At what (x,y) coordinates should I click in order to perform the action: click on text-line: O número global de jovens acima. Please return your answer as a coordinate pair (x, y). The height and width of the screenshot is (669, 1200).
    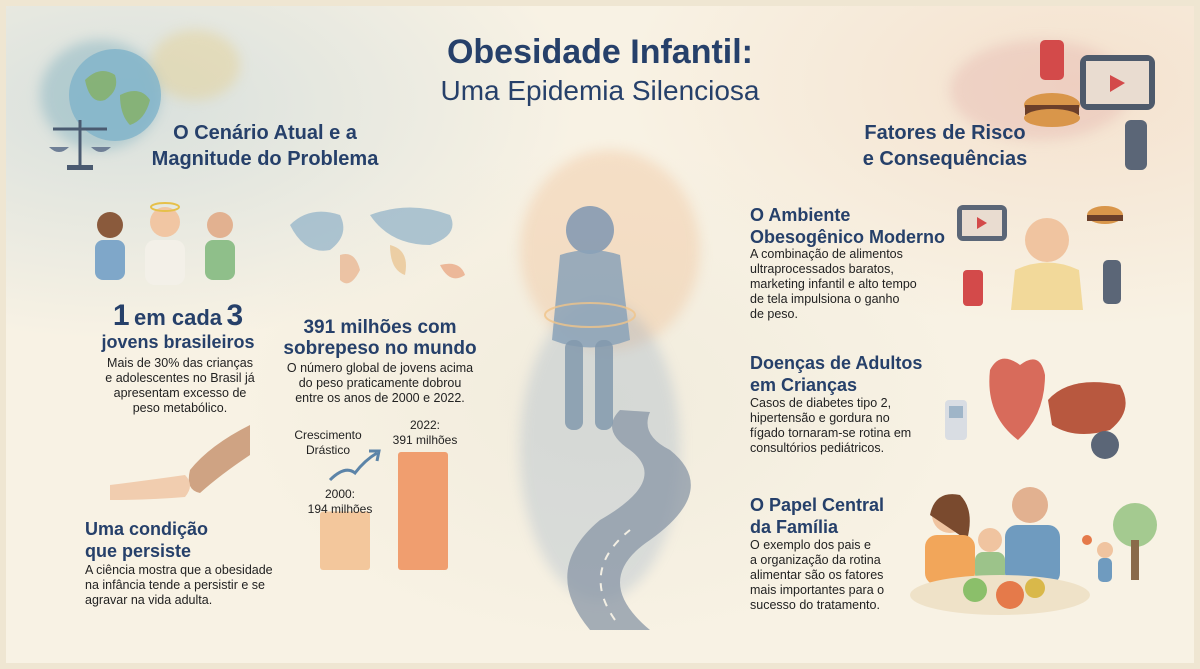
    Looking at the image, I should click on (380, 368).